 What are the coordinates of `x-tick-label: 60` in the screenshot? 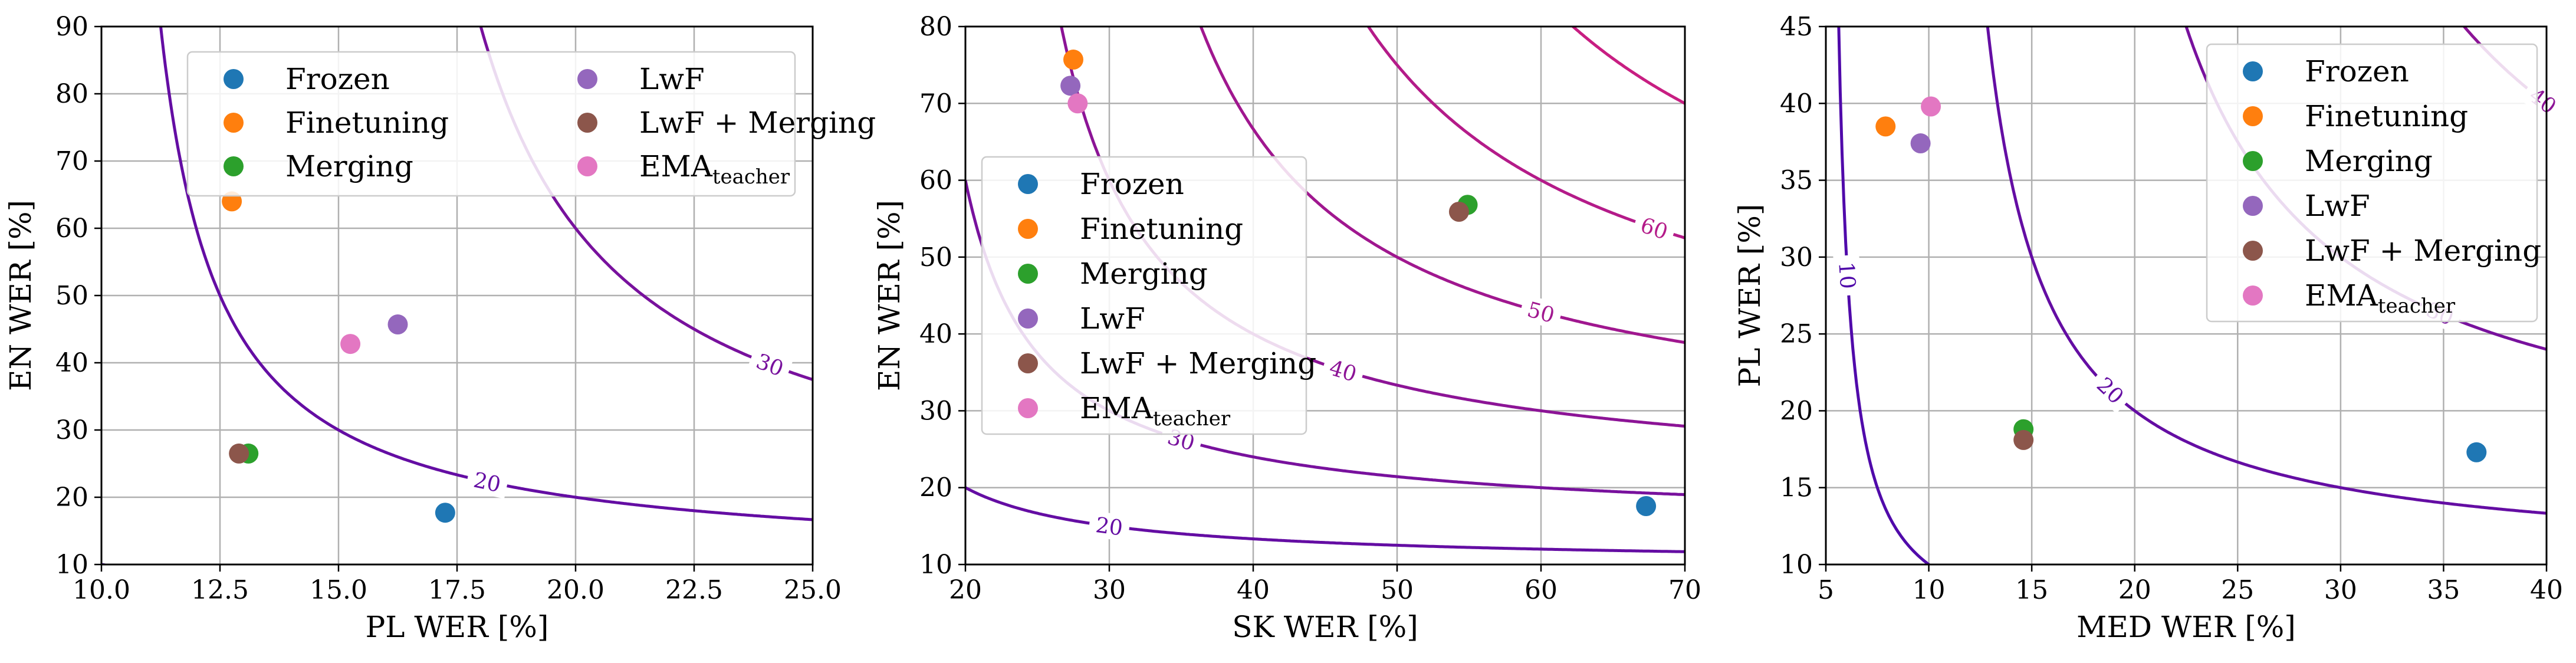 It's located at (1541, 590).